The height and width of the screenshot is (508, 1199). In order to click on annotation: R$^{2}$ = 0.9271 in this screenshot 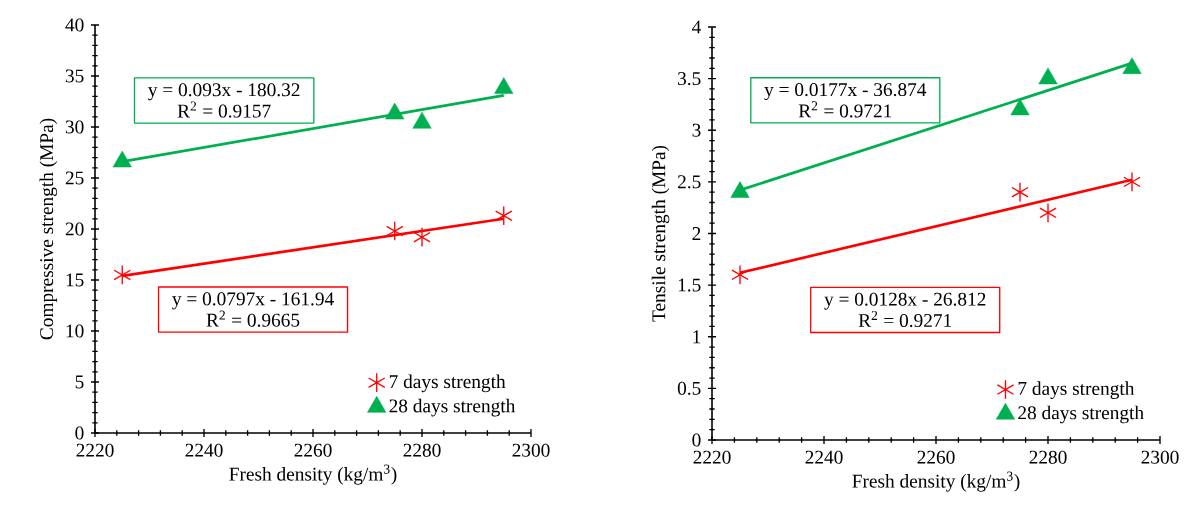, I will do `click(905, 319)`.